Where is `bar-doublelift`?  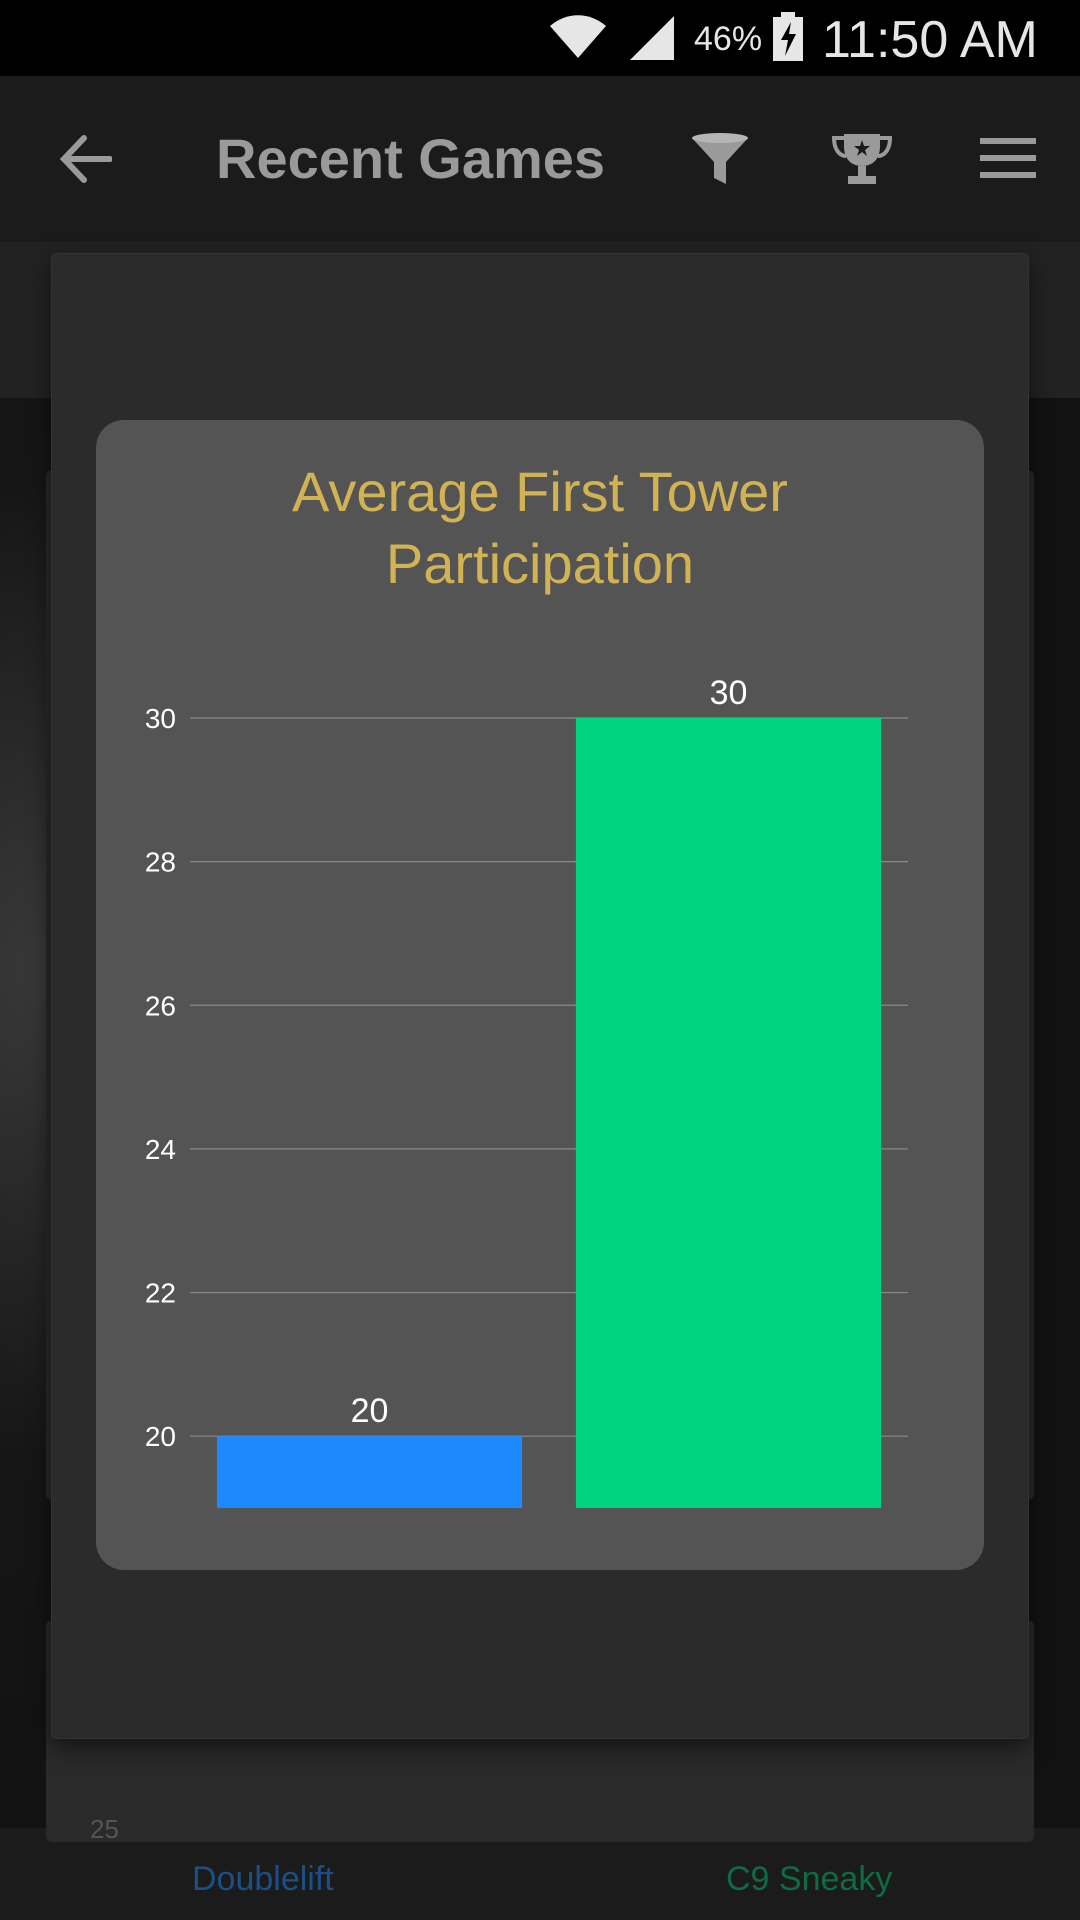 bar-doublelift is located at coordinates (369, 1472).